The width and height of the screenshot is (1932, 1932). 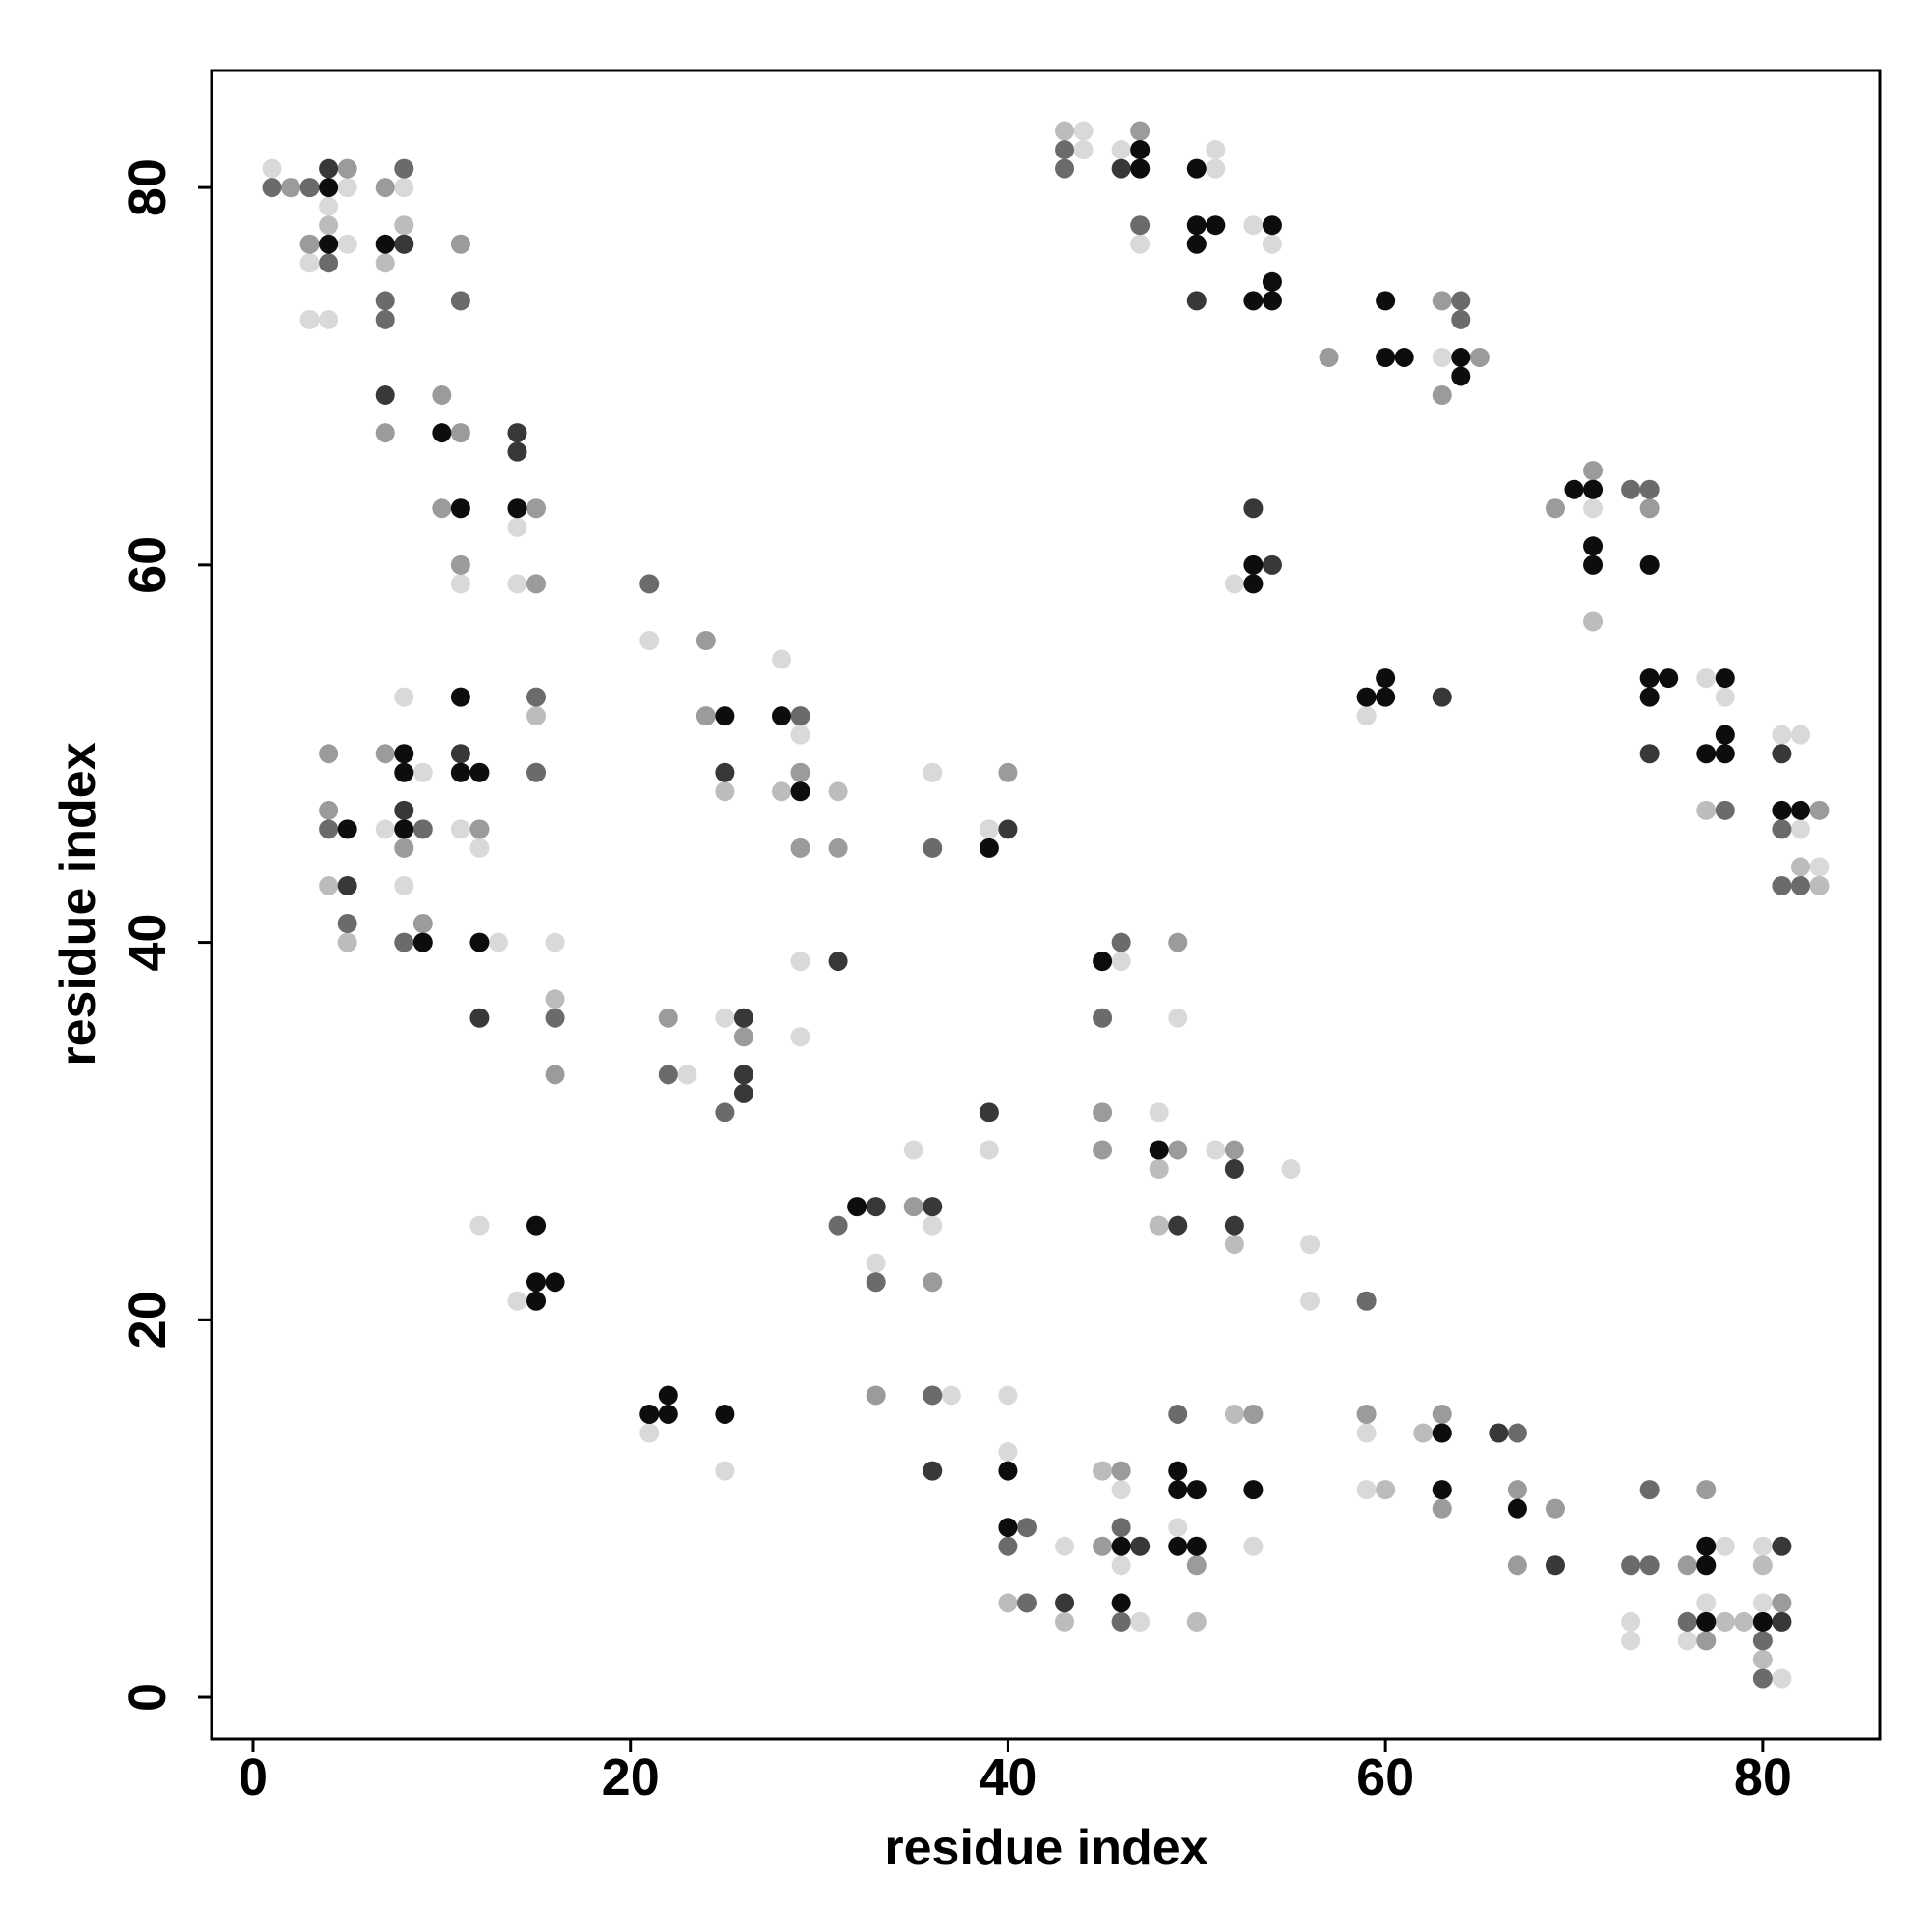 I want to click on x-tick-label: 60, so click(x=1385, y=1777).